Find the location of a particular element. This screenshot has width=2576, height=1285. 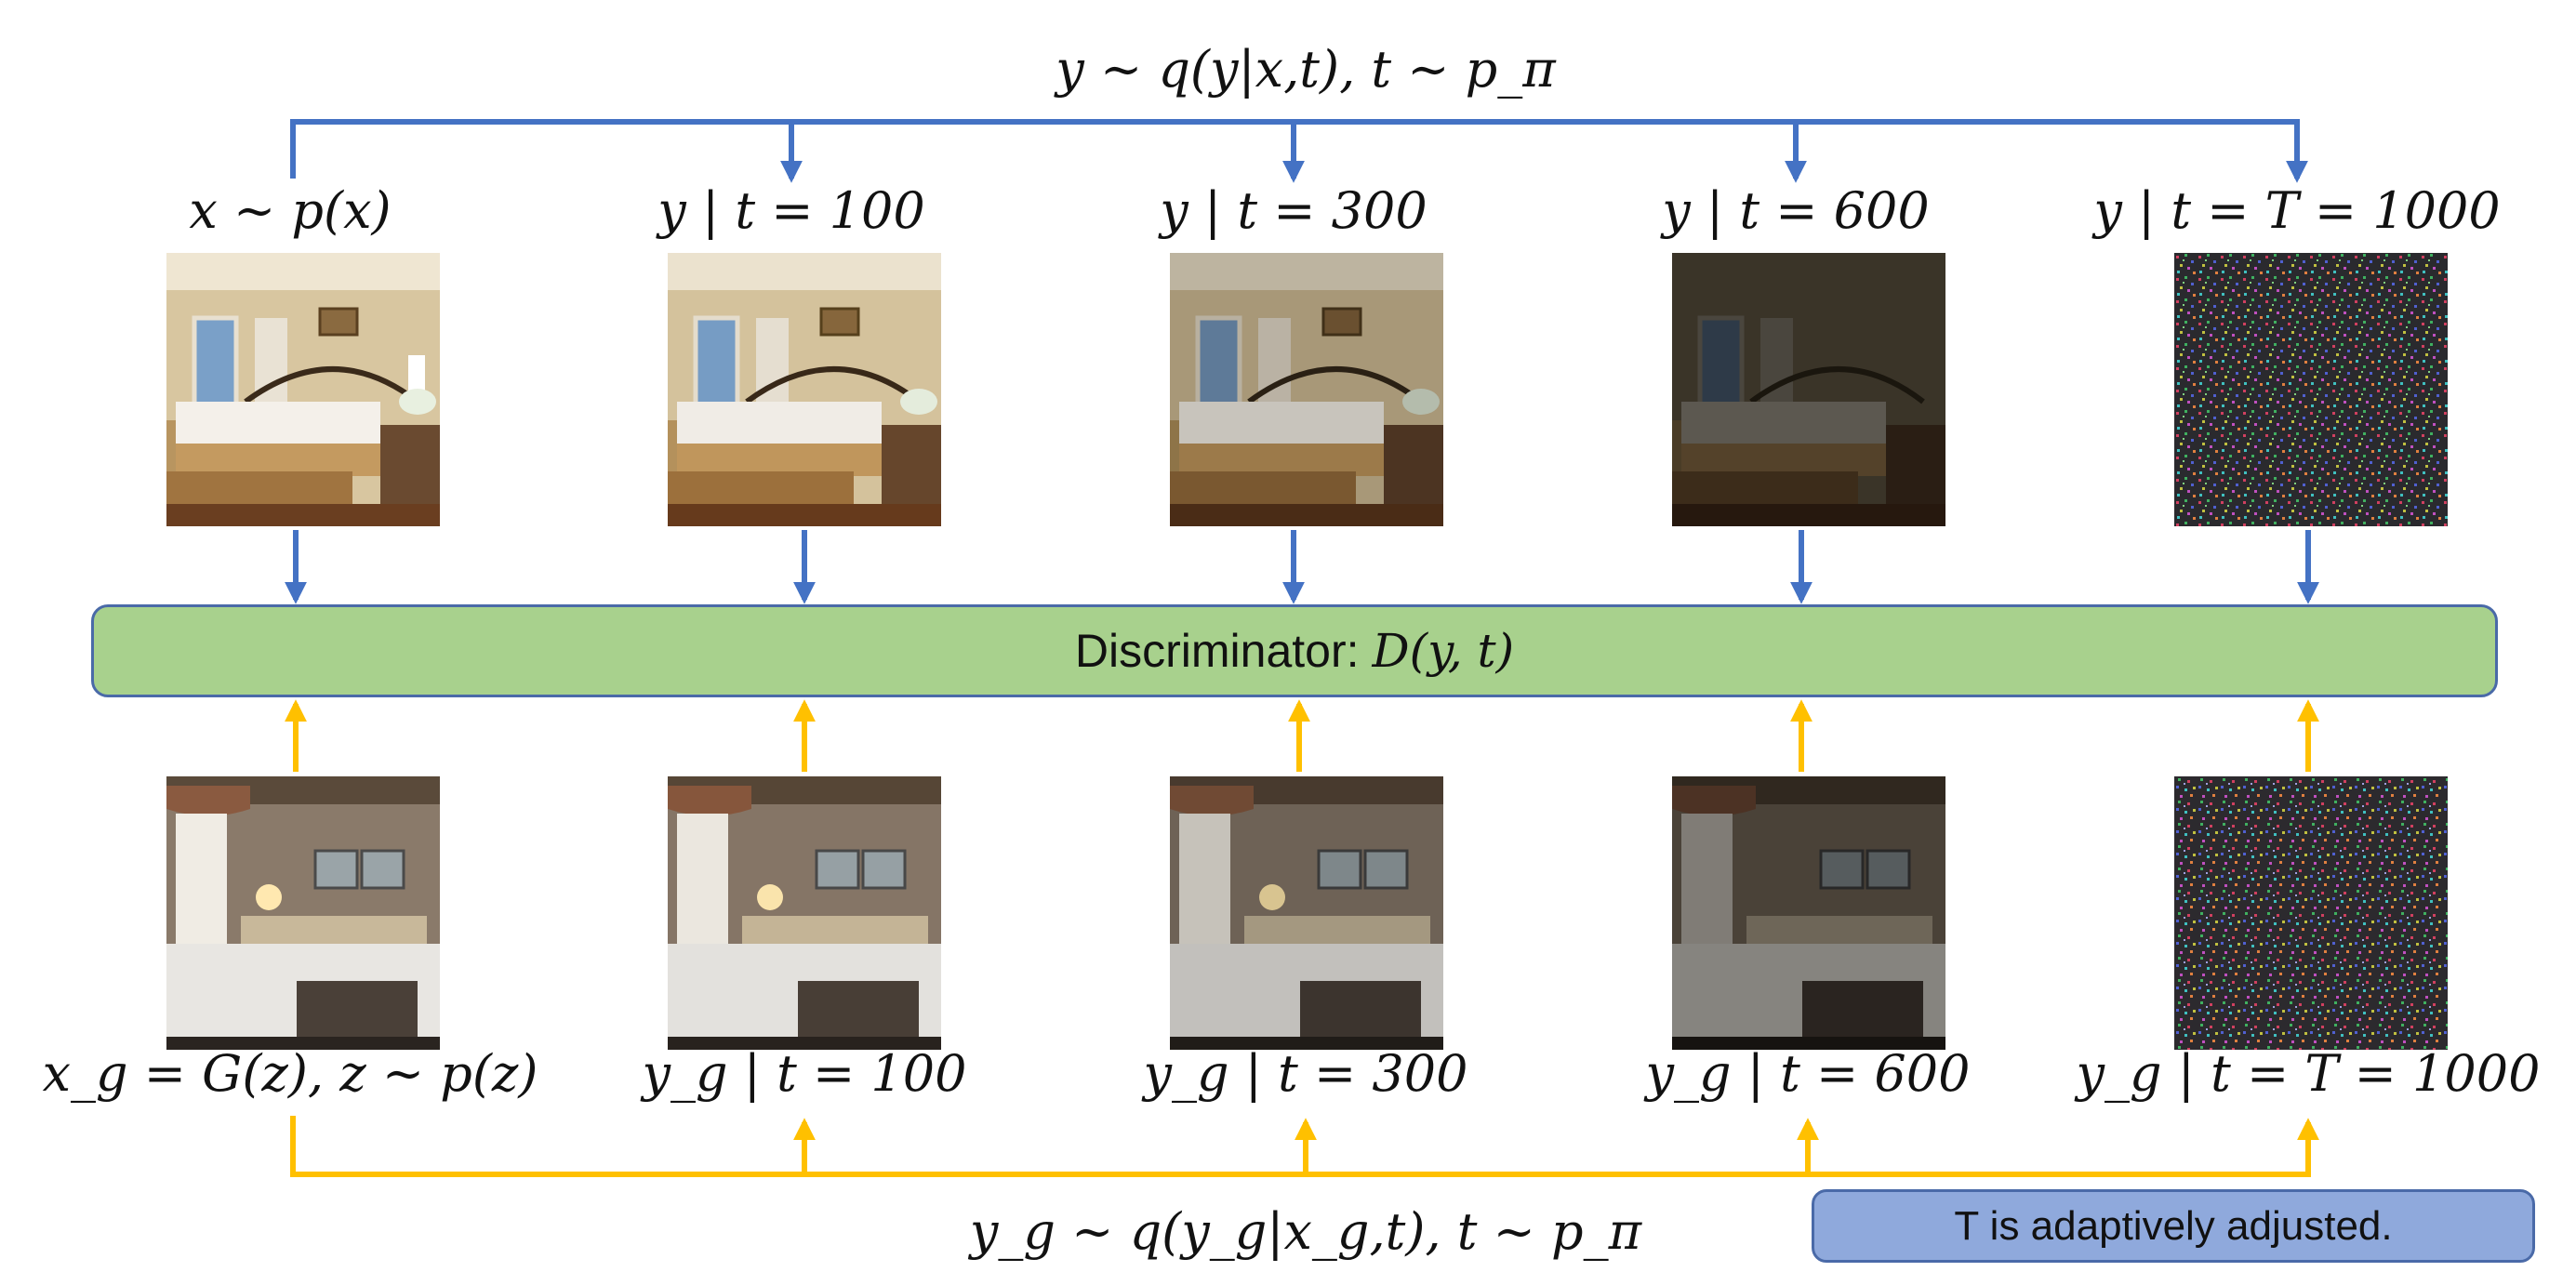

discriminator-formula: D(y, t) is located at coordinates (1443, 651).